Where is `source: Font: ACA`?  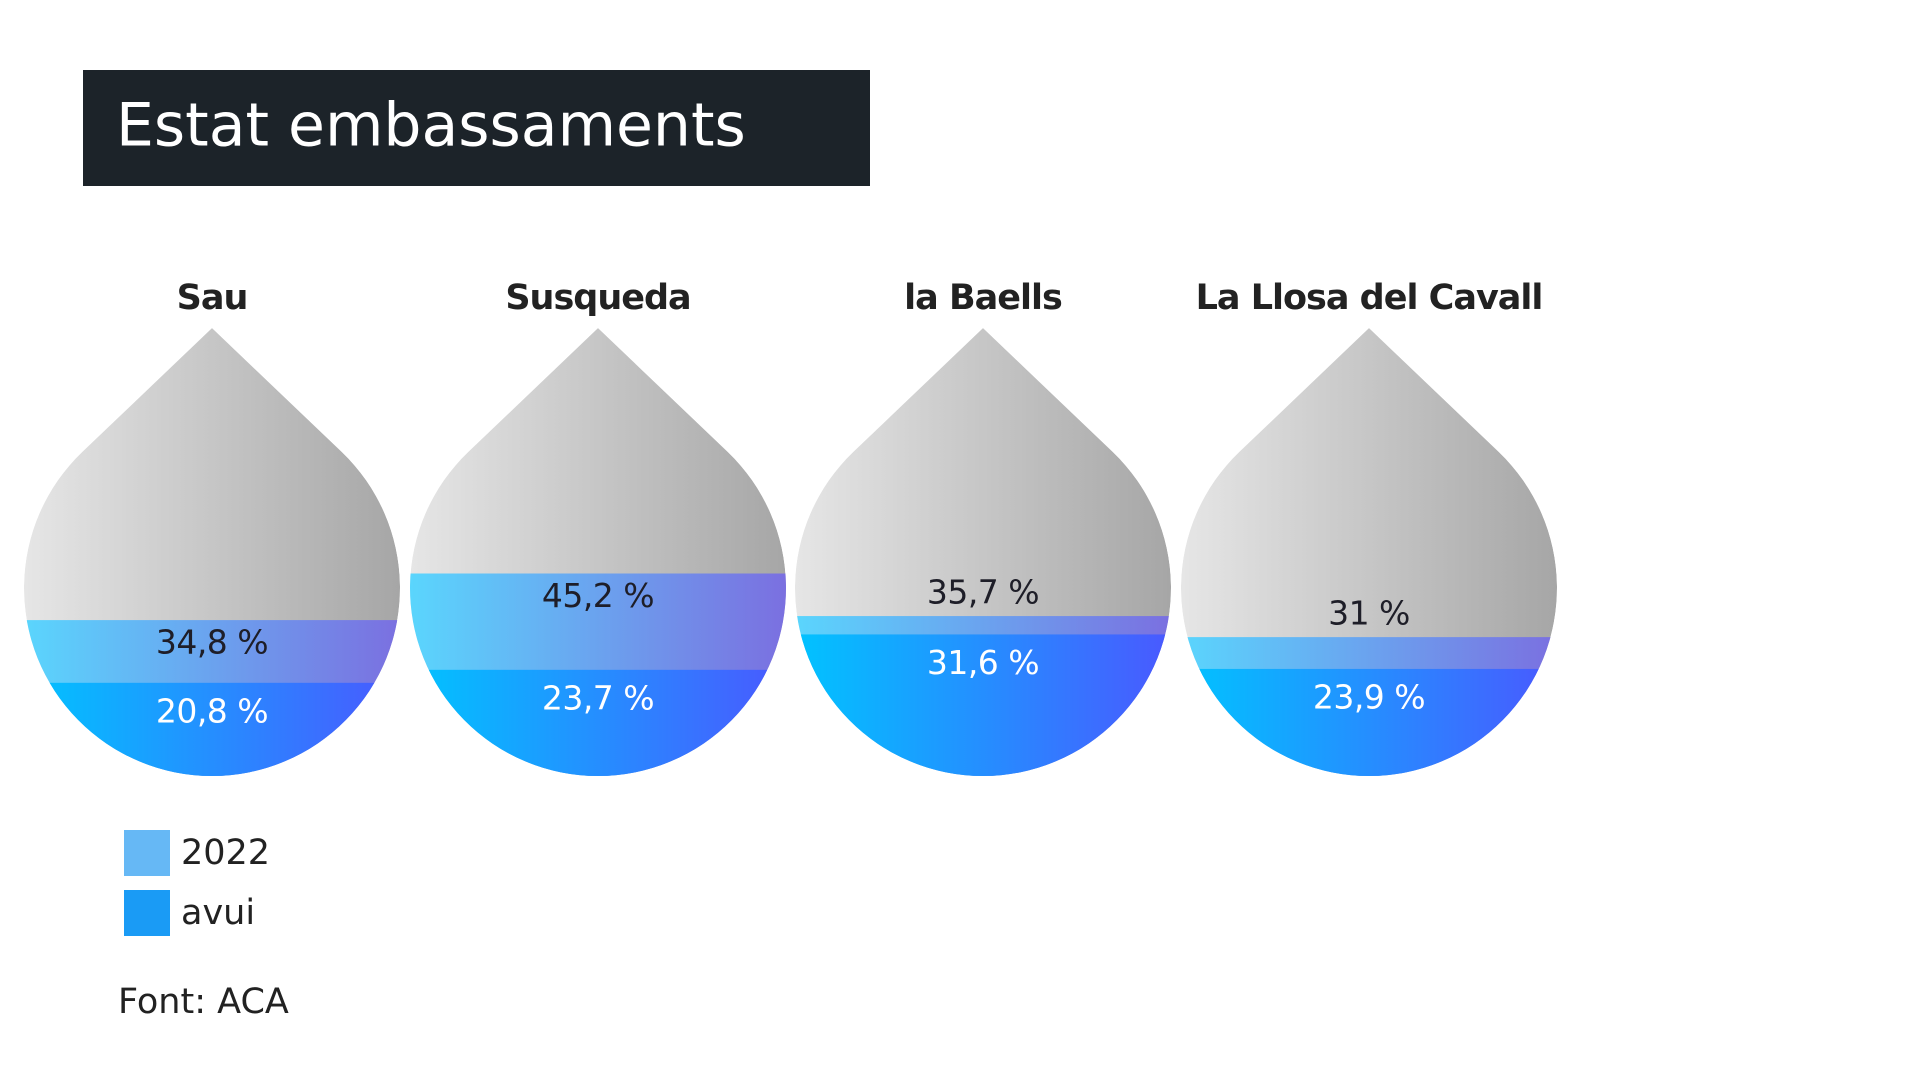 source: Font: ACA is located at coordinates (203, 1002).